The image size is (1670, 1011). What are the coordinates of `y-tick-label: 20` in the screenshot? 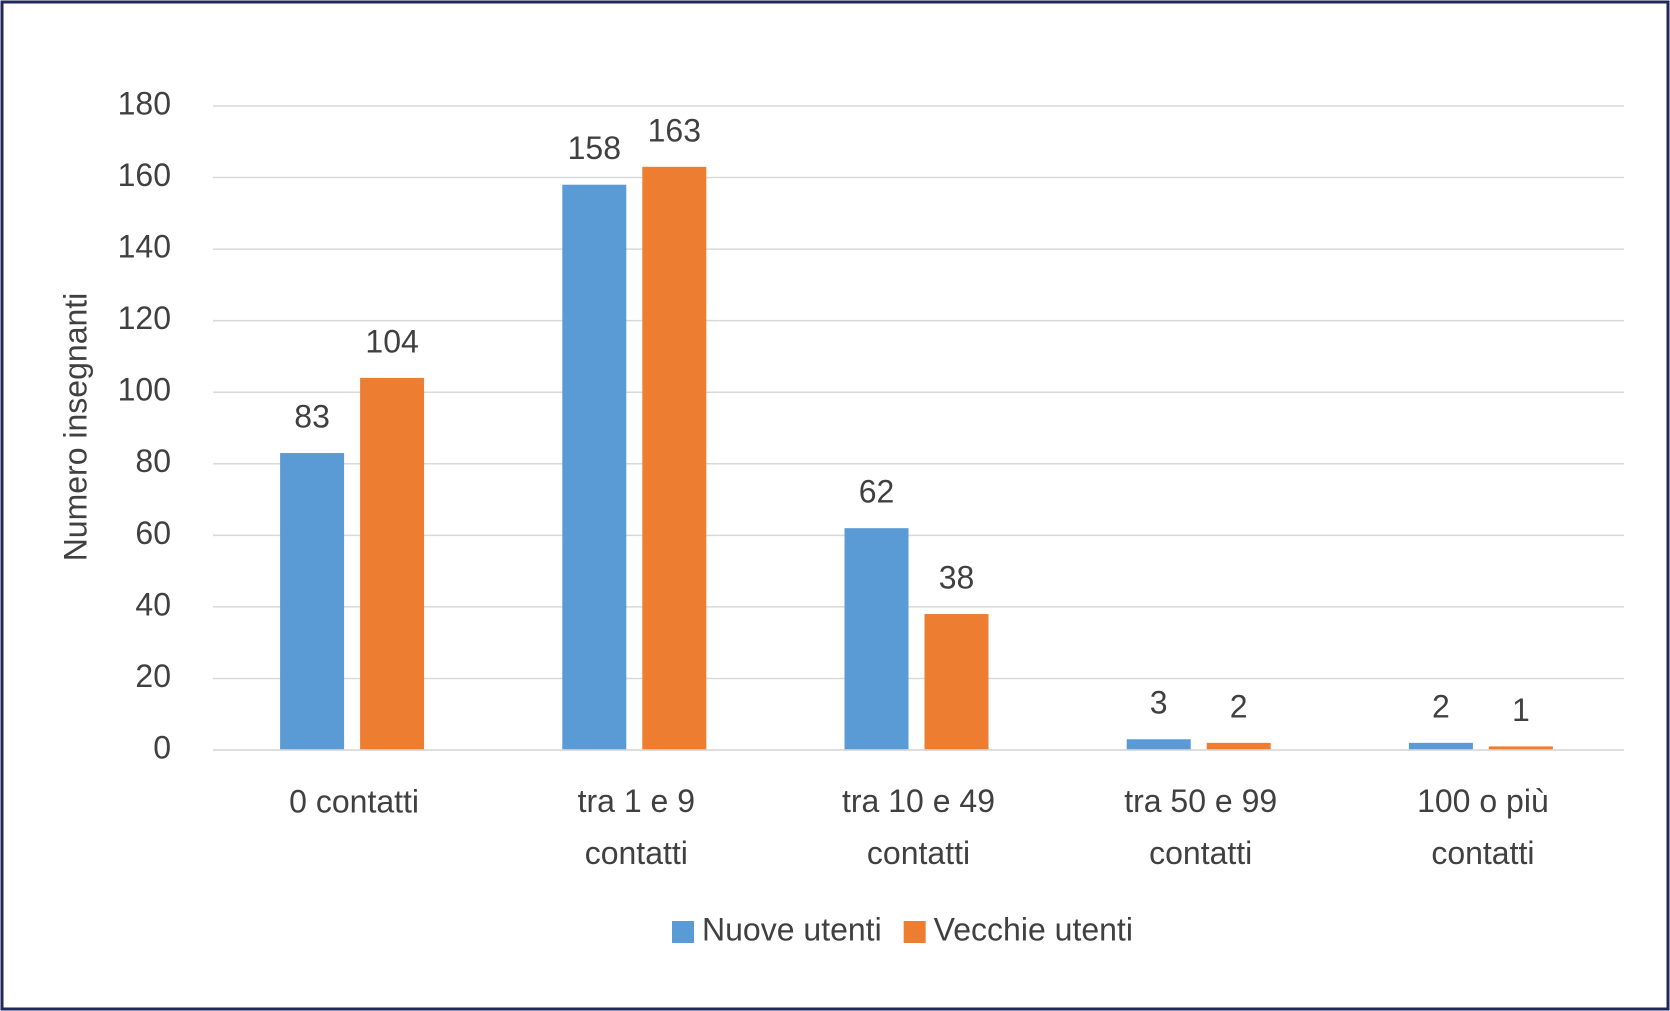 It's located at (153, 676).